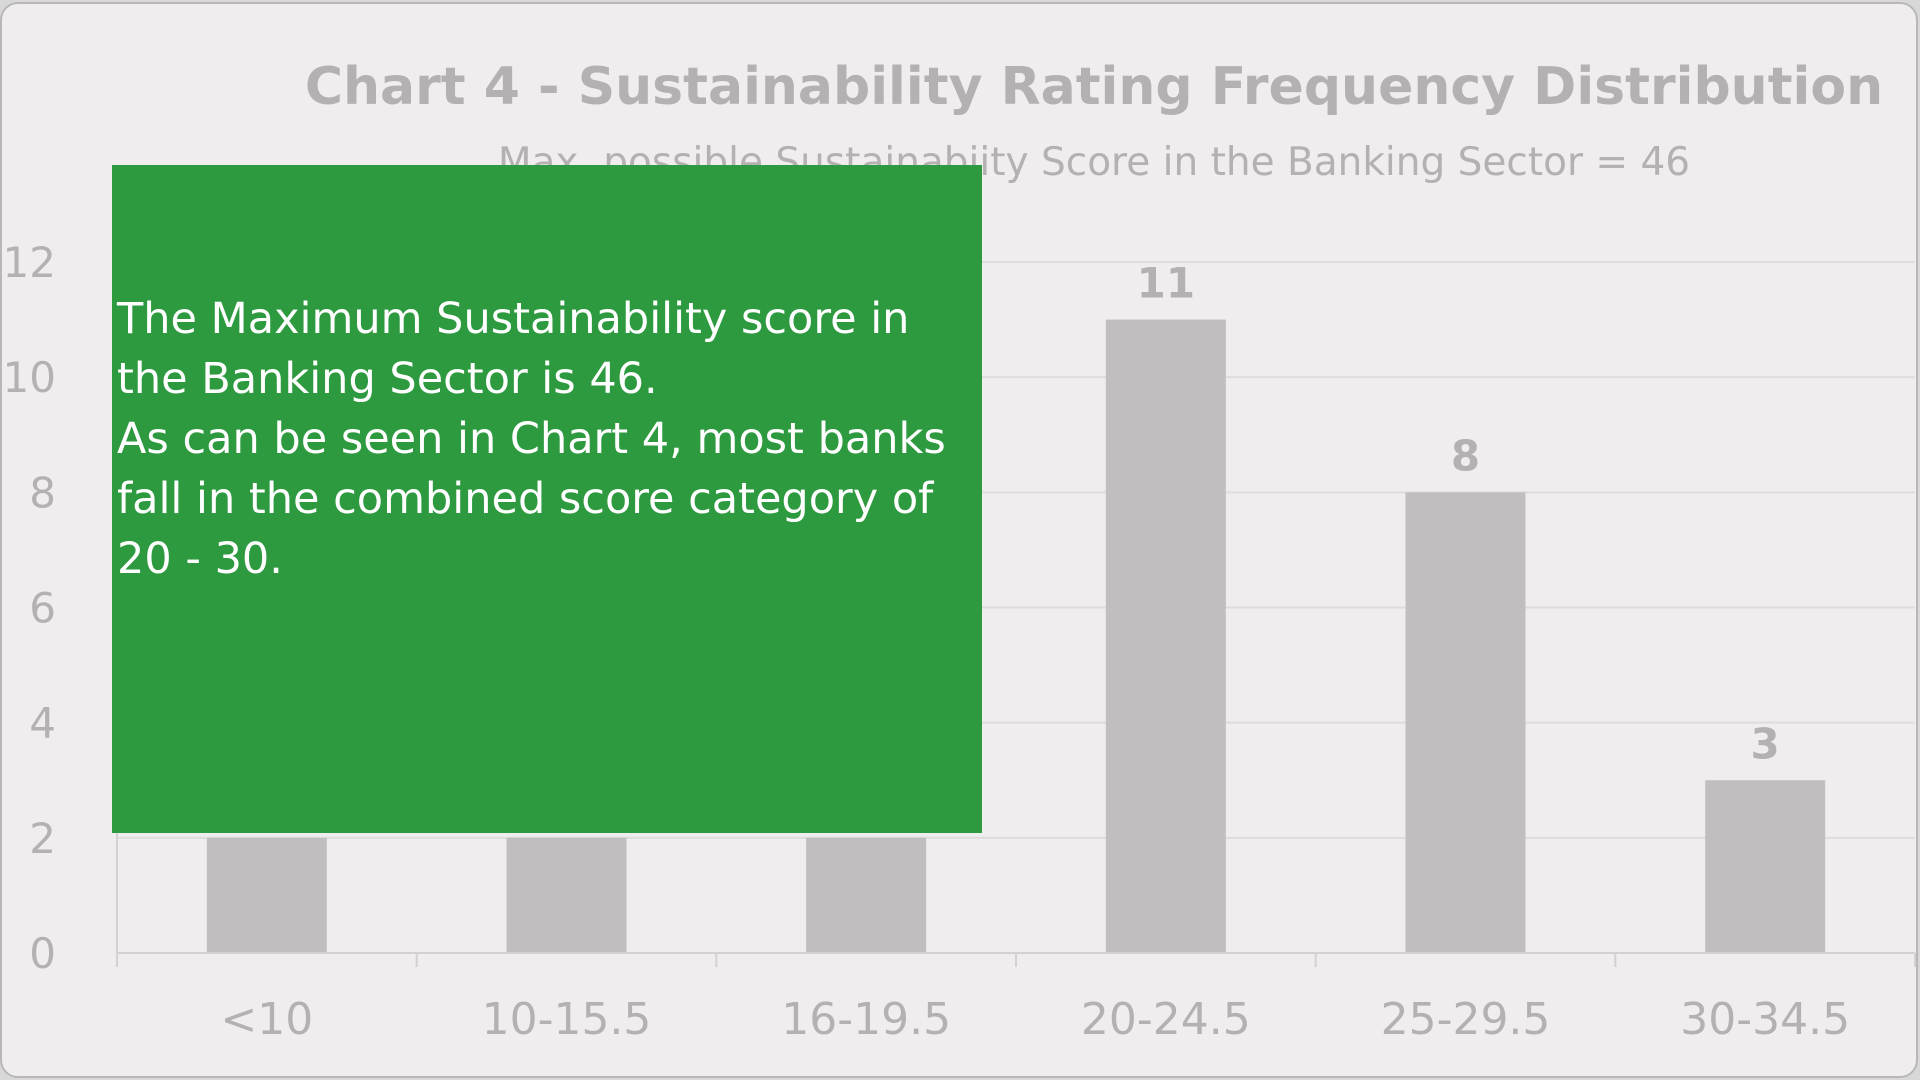 This screenshot has width=1920, height=1080. What do you see at coordinates (566, 895) in the screenshot?
I see `bar-10-15.5` at bounding box center [566, 895].